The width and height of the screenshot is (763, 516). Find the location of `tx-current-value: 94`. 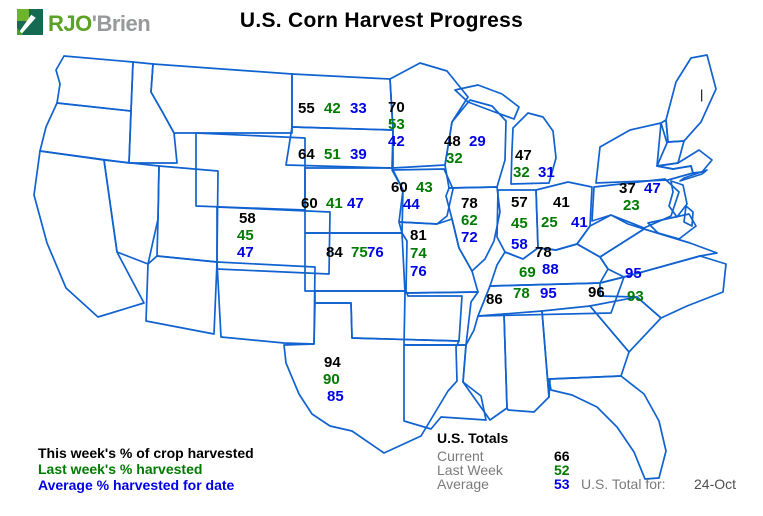

tx-current-value: 94 is located at coordinates (332, 362).